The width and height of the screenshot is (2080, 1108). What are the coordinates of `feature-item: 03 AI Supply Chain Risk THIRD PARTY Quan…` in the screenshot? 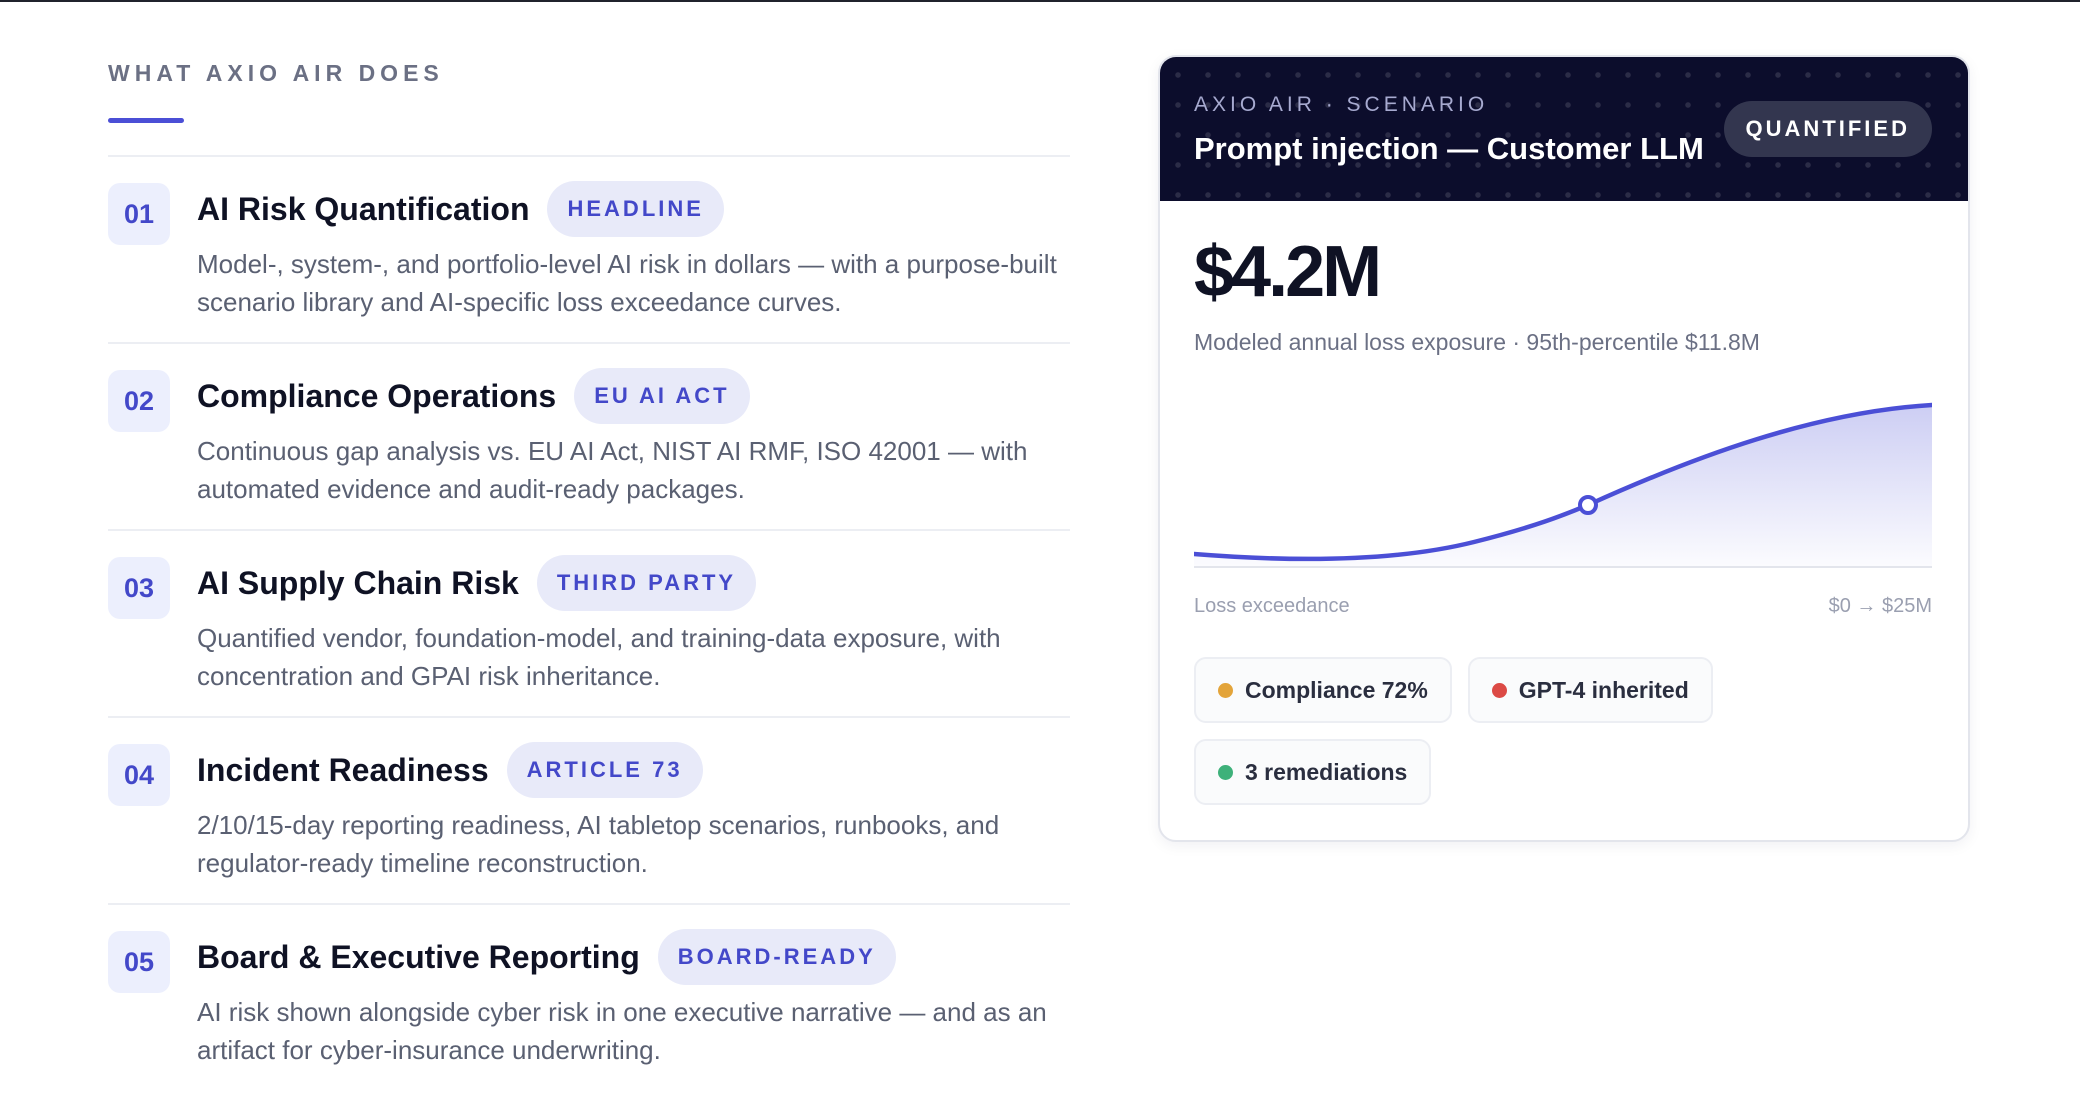 It's located at (589, 624).